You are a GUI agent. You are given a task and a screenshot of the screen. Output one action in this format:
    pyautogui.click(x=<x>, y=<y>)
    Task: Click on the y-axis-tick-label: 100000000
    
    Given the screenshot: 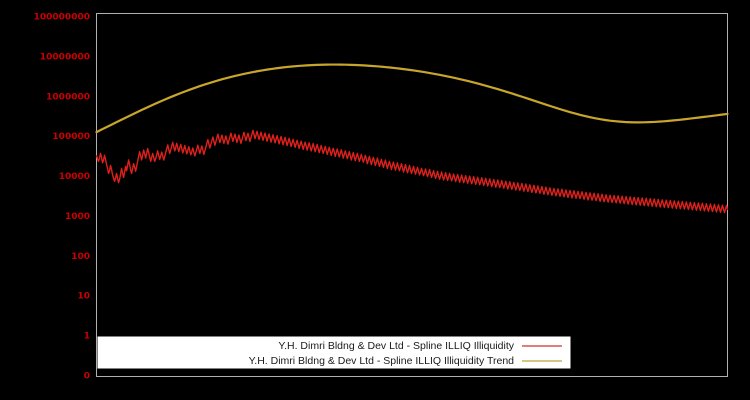 What is the action you would take?
    pyautogui.click(x=62, y=18)
    